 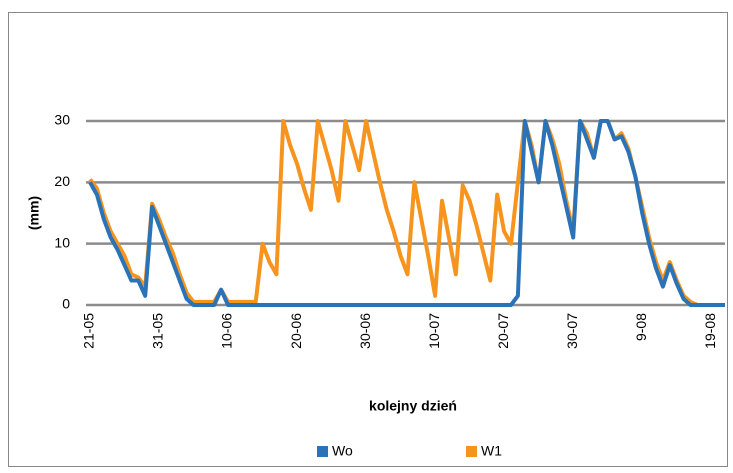 I want to click on x-tick-label: 10-07, so click(x=434, y=331).